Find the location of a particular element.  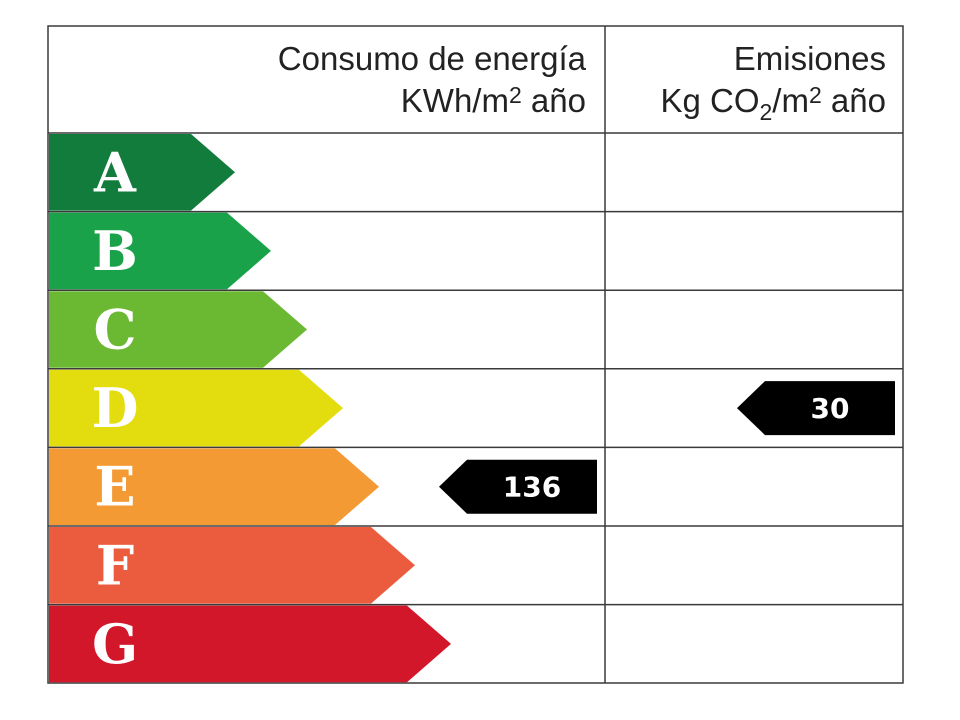

class-band-d: D is located at coordinates (196, 408).